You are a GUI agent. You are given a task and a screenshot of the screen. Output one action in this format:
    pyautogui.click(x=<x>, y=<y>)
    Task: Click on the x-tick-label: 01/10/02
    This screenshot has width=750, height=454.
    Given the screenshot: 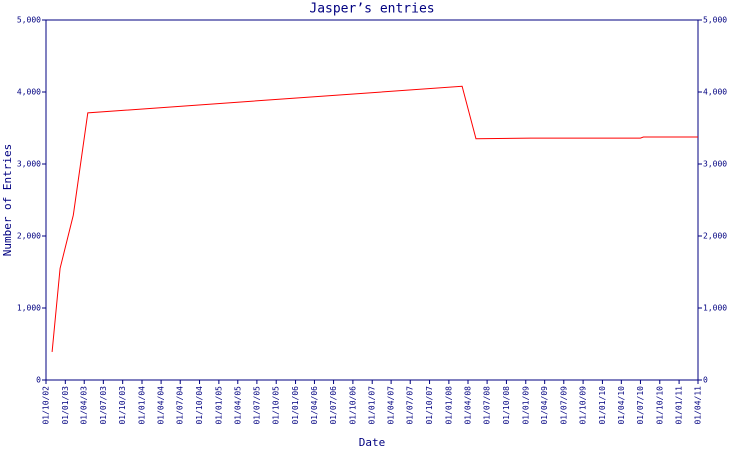 What is the action you would take?
    pyautogui.click(x=46, y=405)
    